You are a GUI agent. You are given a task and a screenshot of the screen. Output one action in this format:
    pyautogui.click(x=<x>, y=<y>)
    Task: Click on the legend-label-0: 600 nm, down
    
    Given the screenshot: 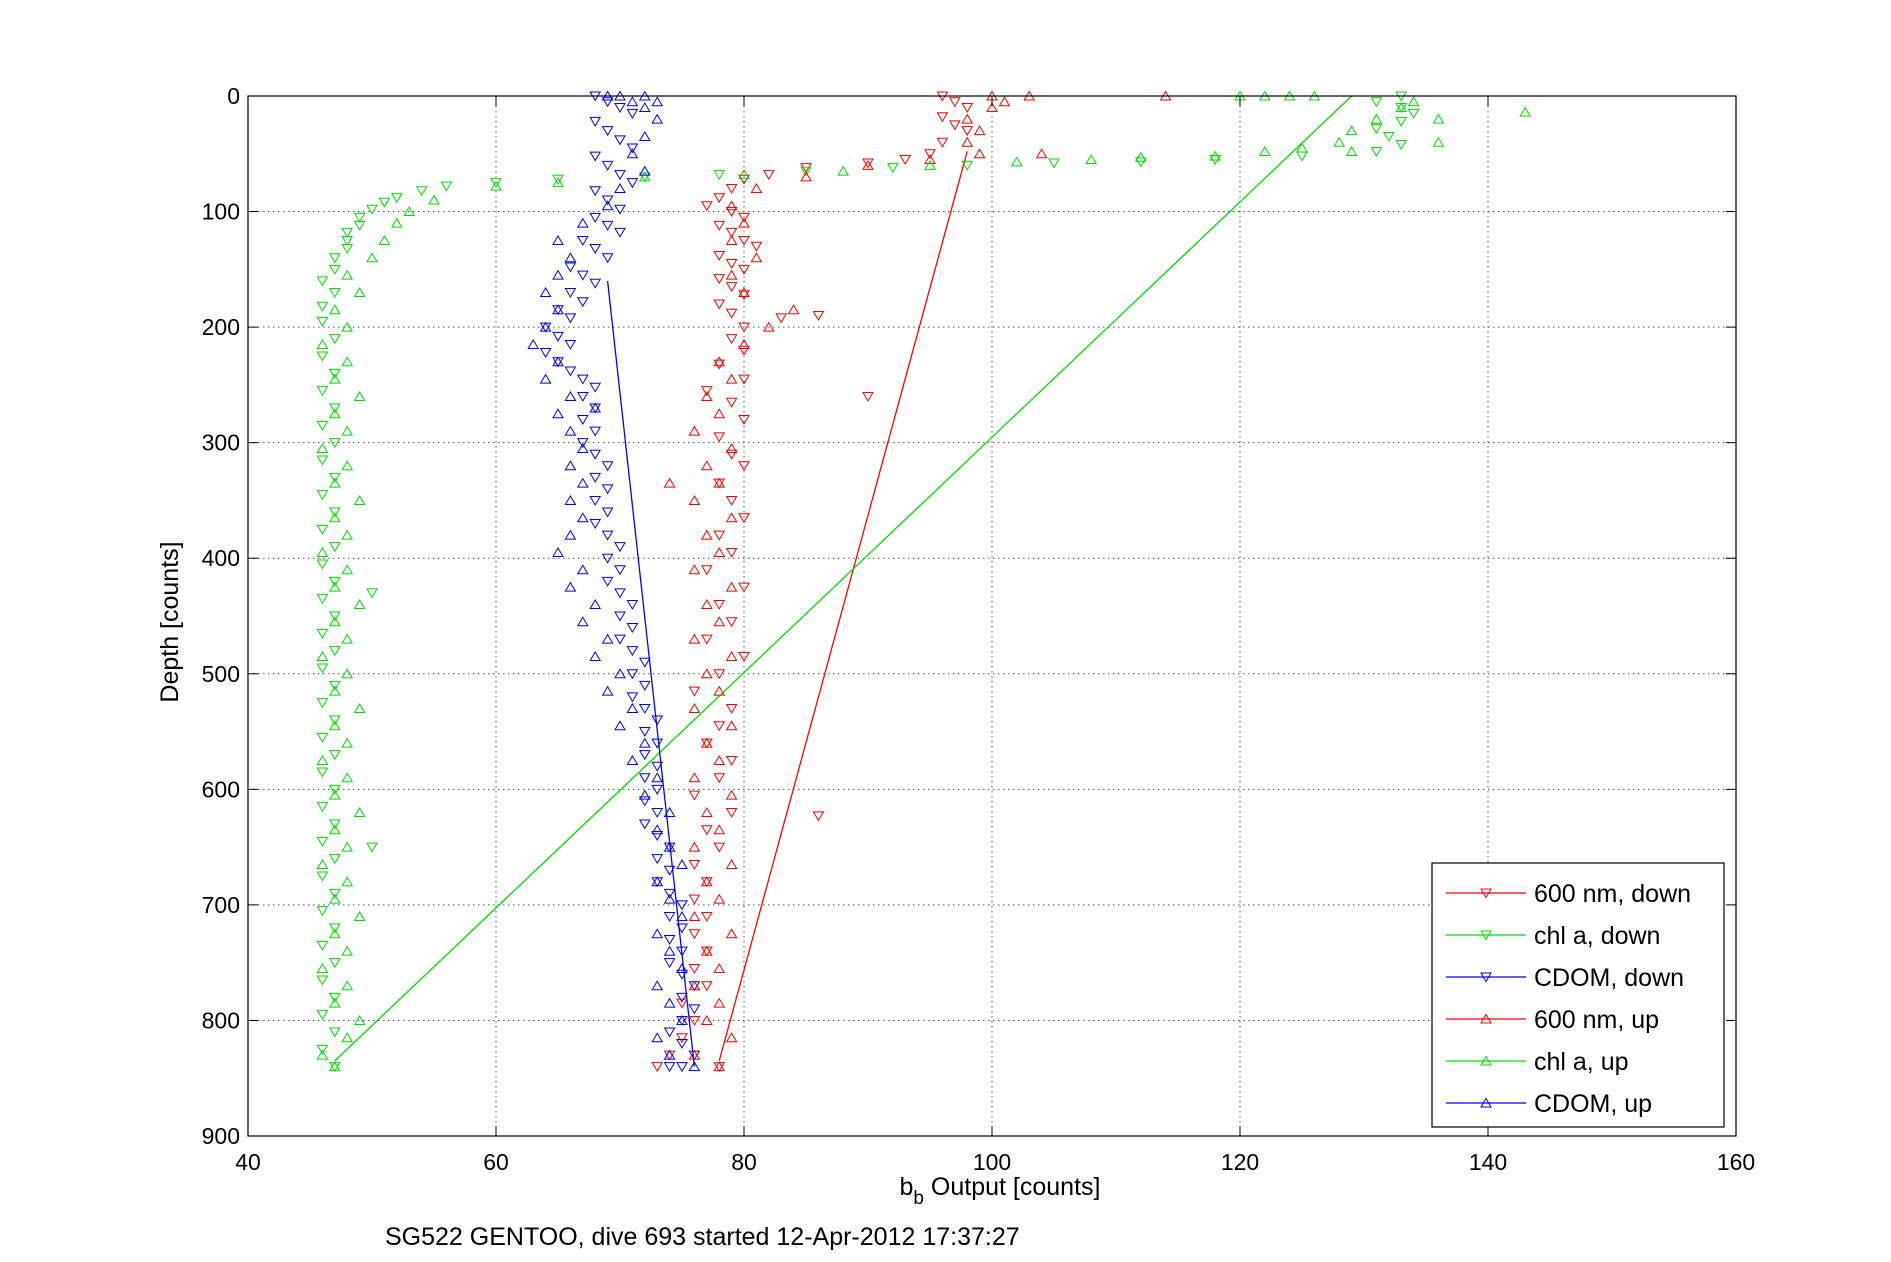 What is the action you would take?
    pyautogui.click(x=1612, y=894)
    